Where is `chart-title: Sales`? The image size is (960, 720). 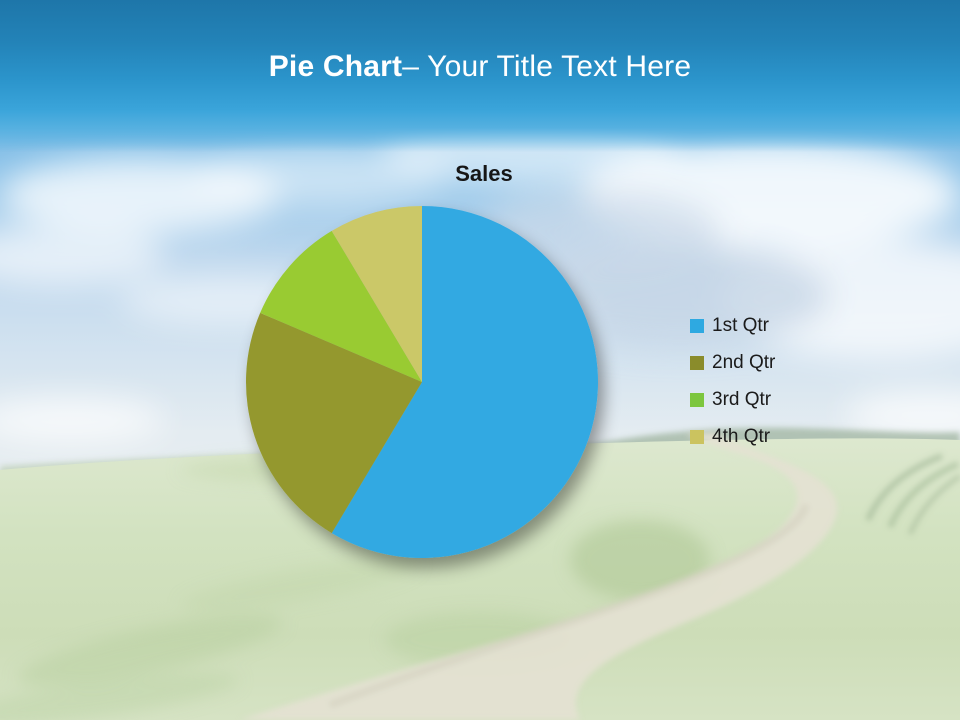
chart-title: Sales is located at coordinates (484, 173).